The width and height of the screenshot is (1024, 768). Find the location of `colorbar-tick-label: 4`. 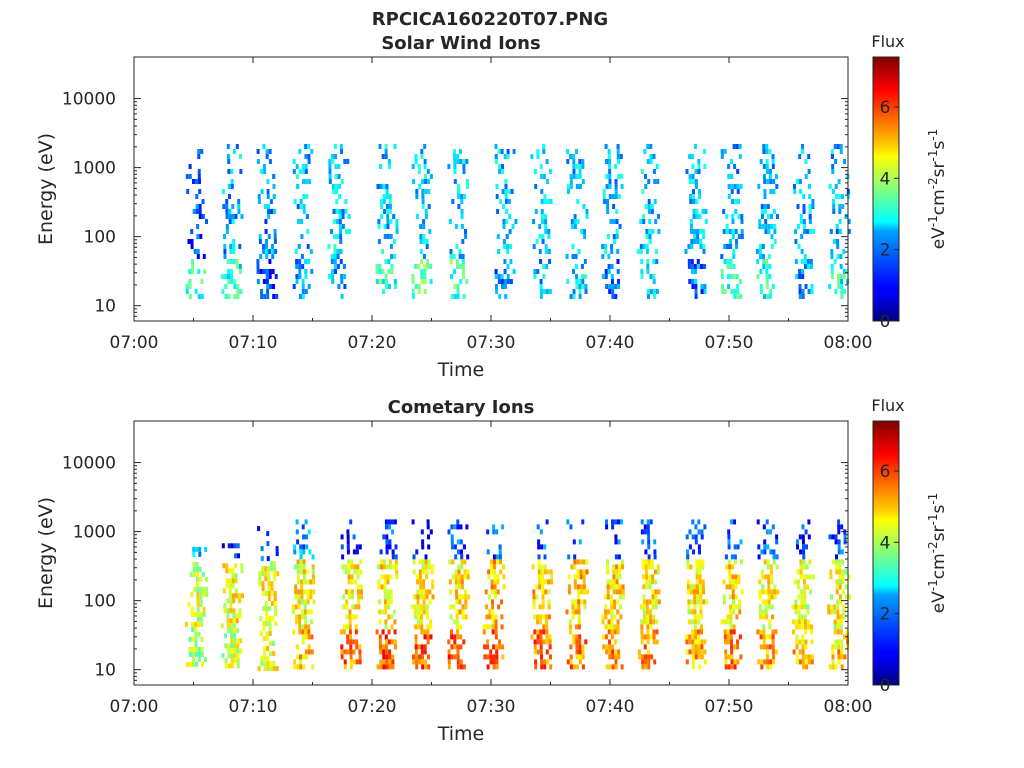

colorbar-tick-label: 4 is located at coordinates (885, 543).